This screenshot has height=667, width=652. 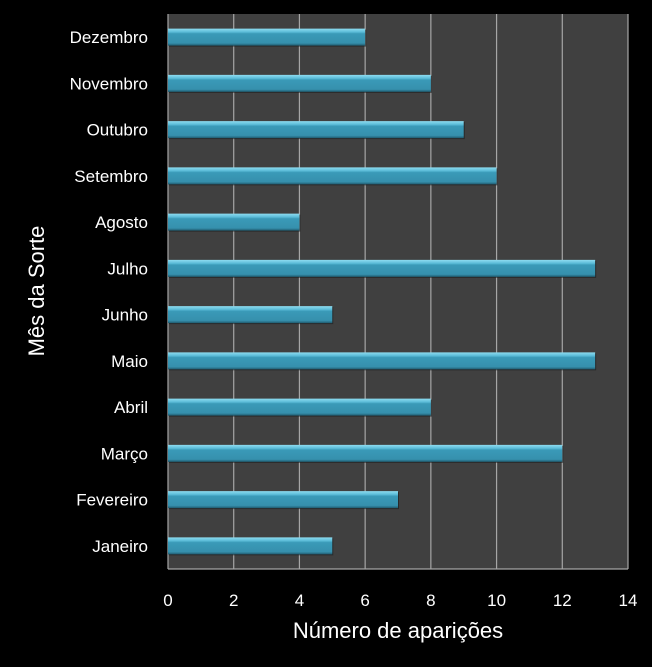 What do you see at coordinates (129, 361) in the screenshot?
I see `y-tick-label: Maio` at bounding box center [129, 361].